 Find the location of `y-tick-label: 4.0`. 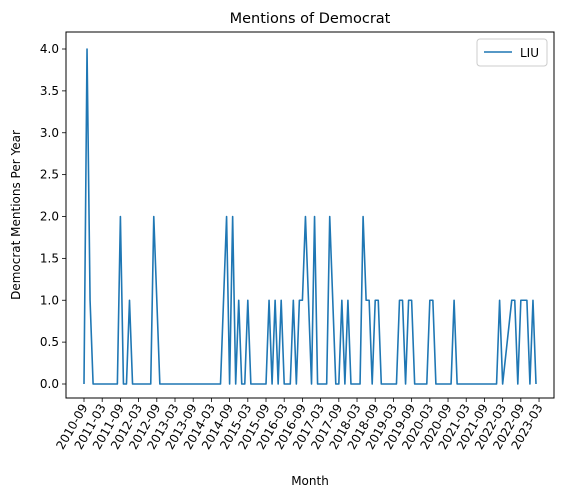

y-tick-label: 4.0 is located at coordinates (49, 49).